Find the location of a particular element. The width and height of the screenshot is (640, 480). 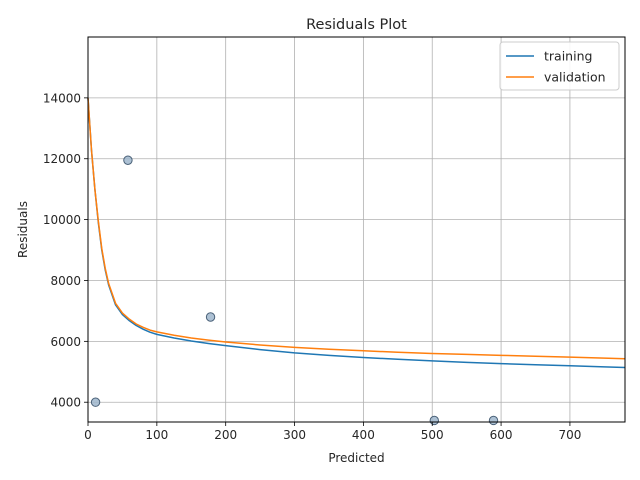

x-tick-label: 0 is located at coordinates (88, 435).